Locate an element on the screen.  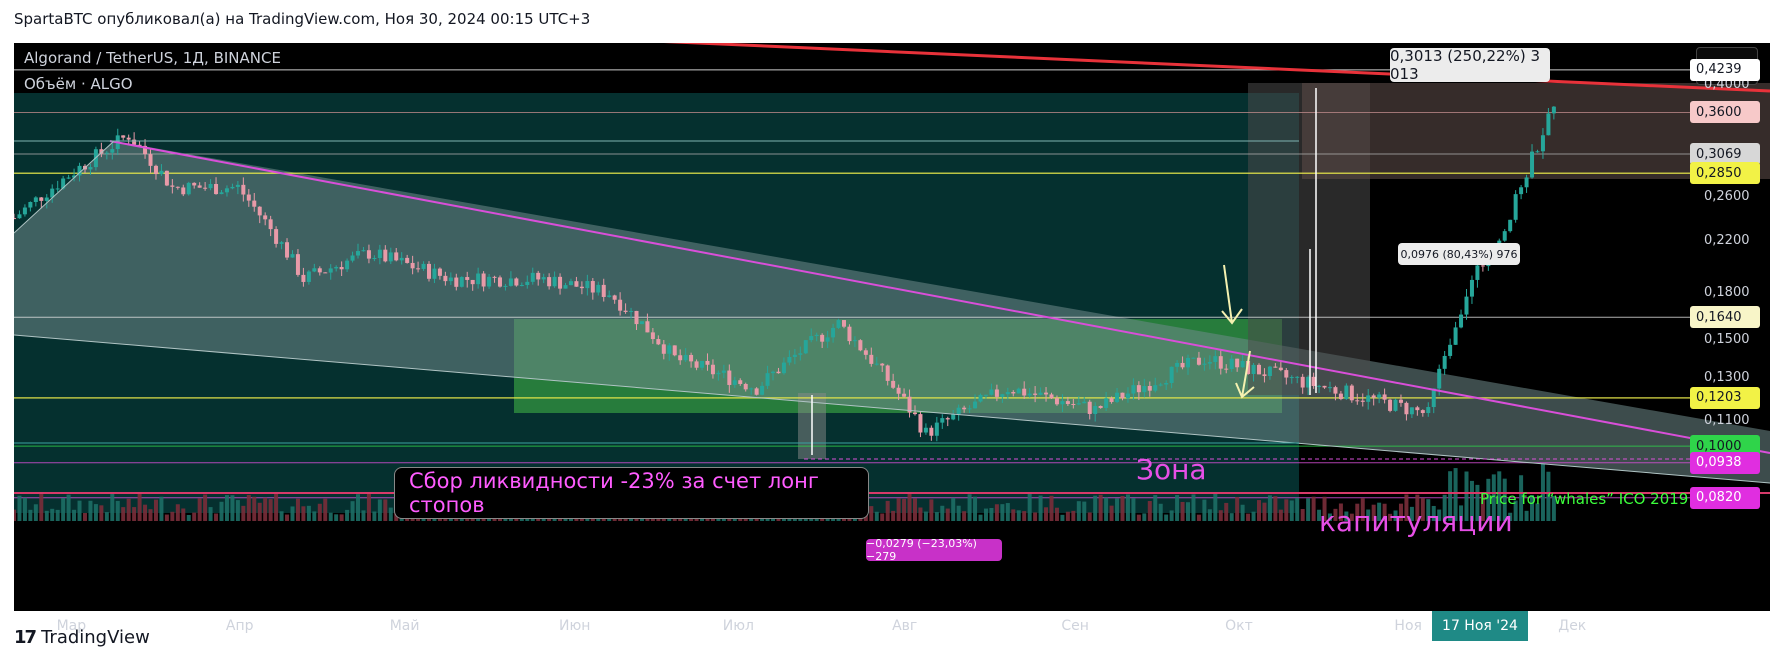
price-tag: 0,0820 is located at coordinates (1725, 497).